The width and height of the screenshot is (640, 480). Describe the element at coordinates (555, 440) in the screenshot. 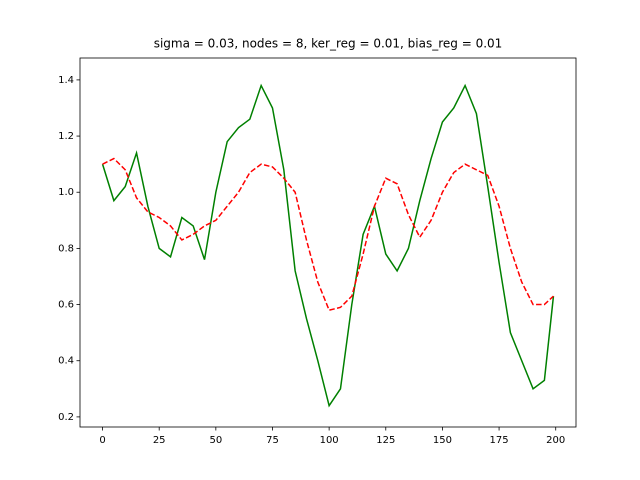

I see `x-tick-label: 200` at that location.